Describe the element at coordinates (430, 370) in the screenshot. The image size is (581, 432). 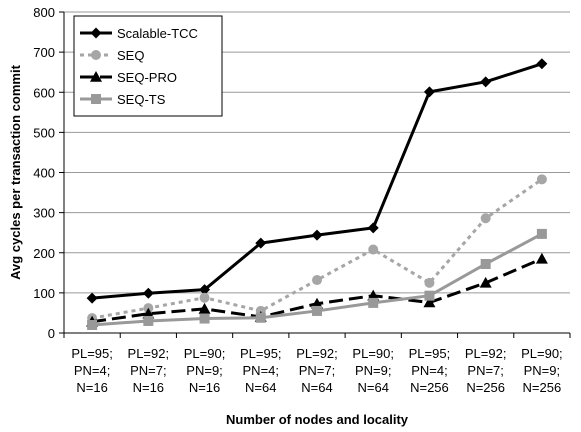
I see `x-tick-label: PL=95; PN=4; N=256` at that location.